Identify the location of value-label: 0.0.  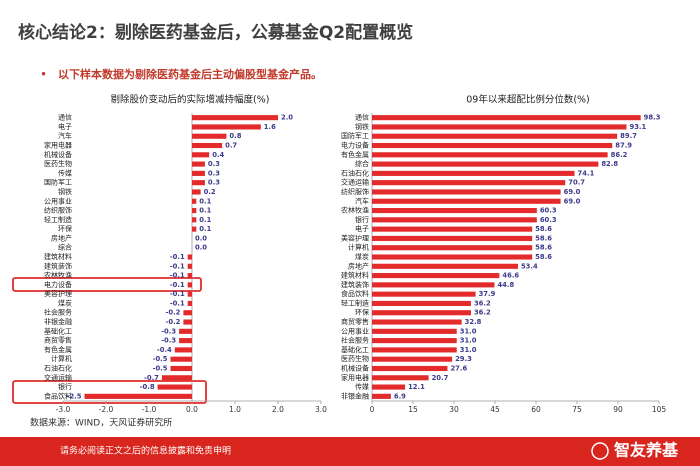
(201, 248).